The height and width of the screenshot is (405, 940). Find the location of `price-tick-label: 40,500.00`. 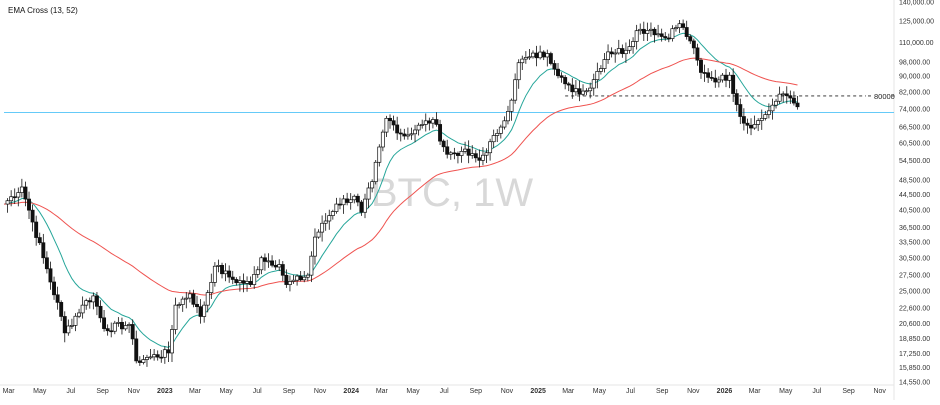

price-tick-label: 40,500.00 is located at coordinates (914, 211).